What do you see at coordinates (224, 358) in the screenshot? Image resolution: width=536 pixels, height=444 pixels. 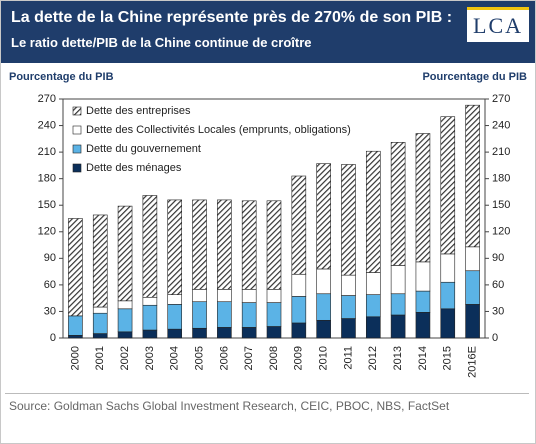 I see `x-tick-label: 2006` at bounding box center [224, 358].